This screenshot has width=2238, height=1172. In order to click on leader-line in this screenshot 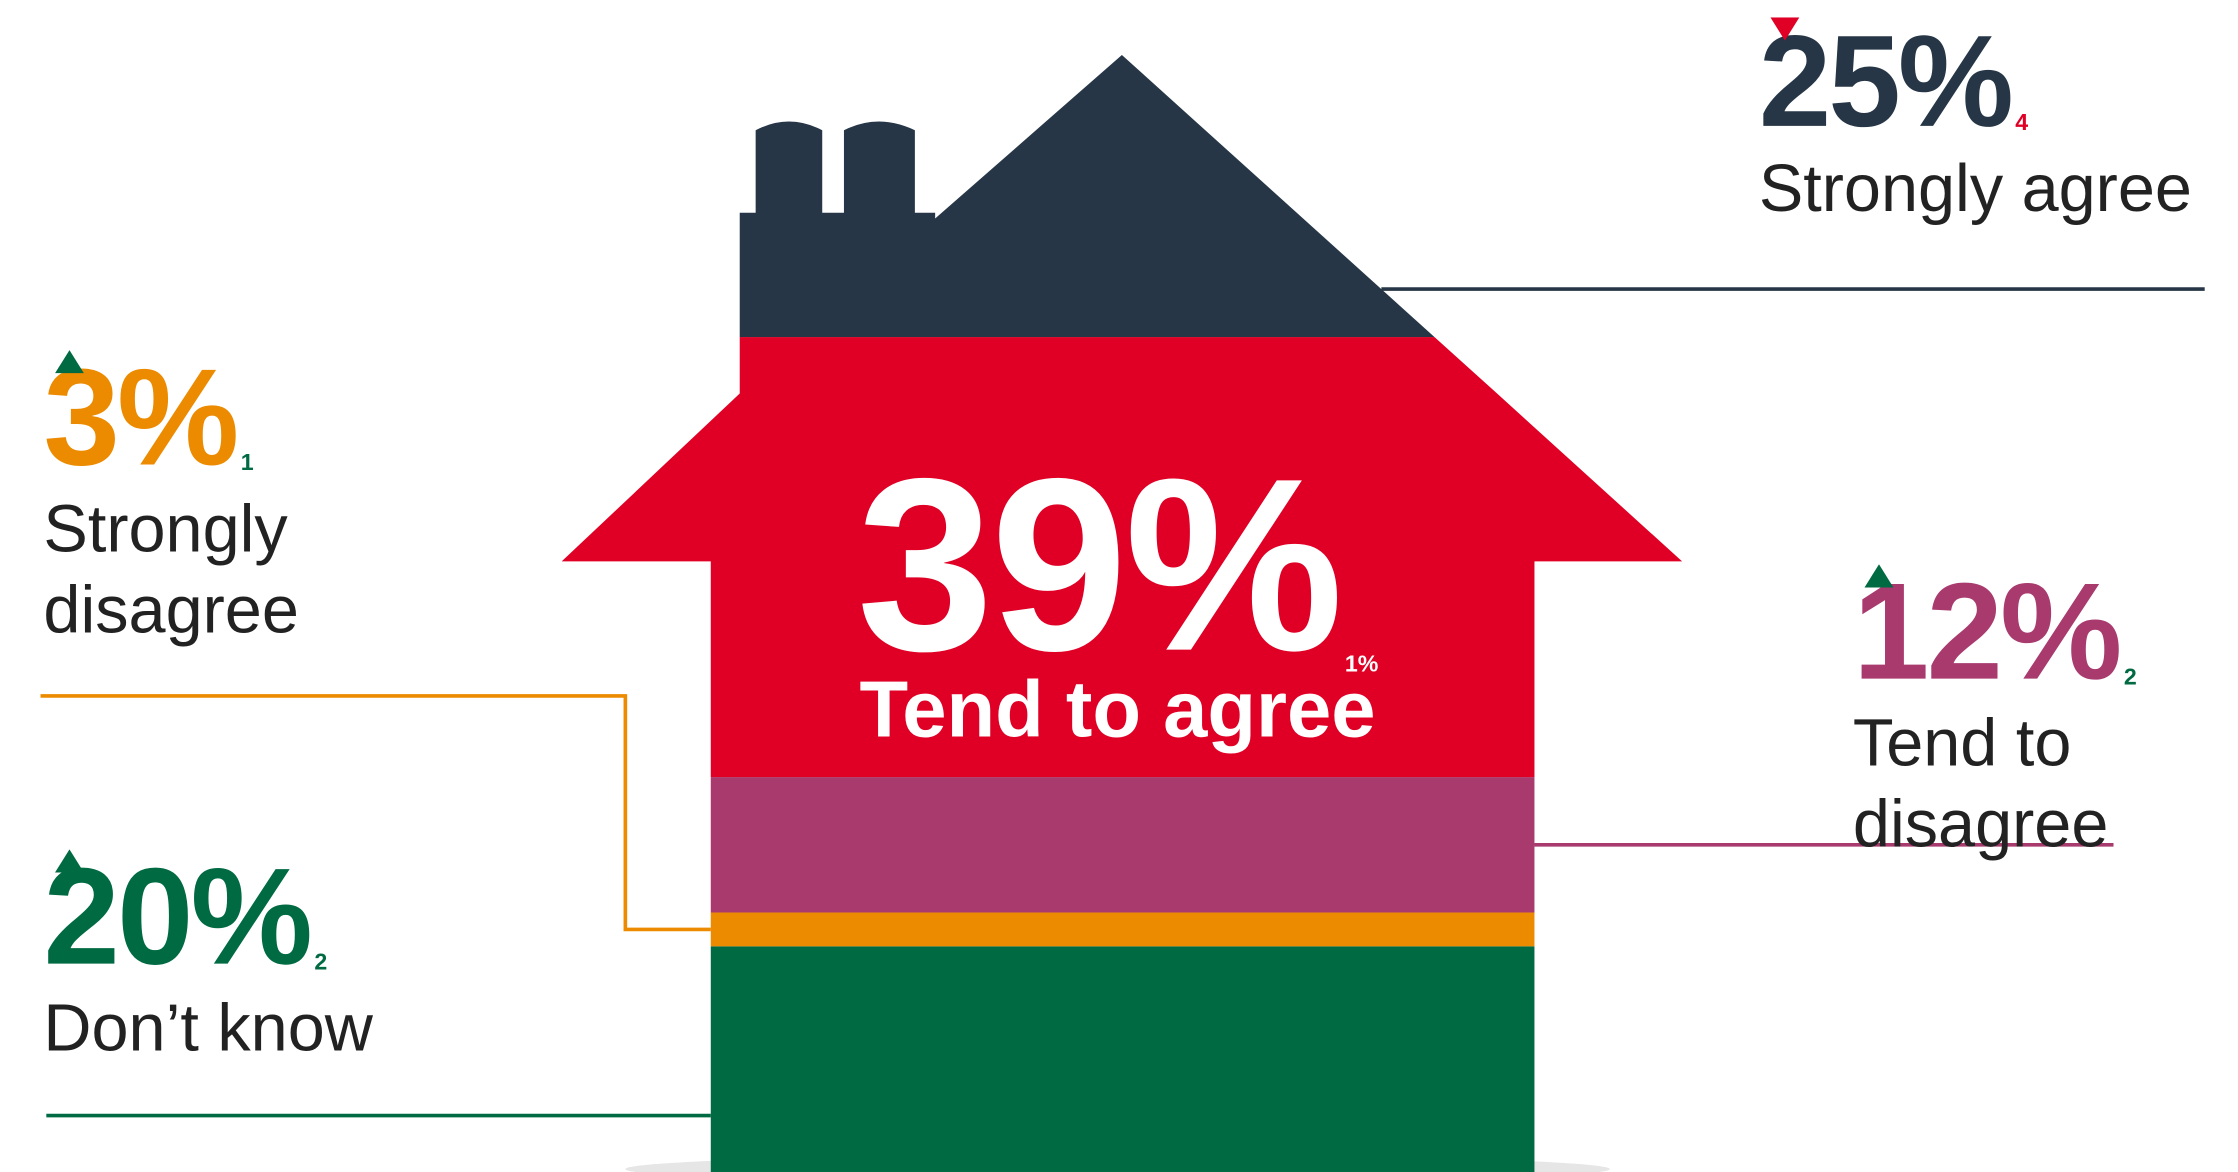, I will do `click(375, 813)`.